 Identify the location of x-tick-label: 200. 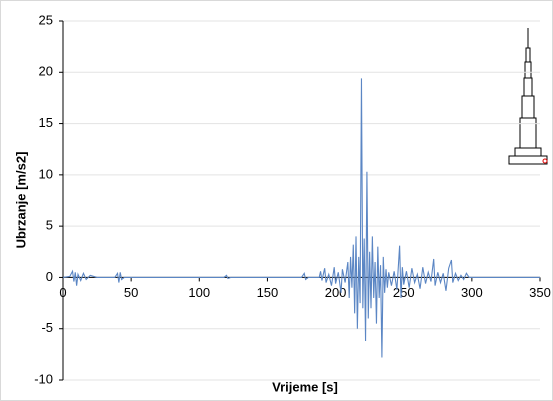
(336, 292).